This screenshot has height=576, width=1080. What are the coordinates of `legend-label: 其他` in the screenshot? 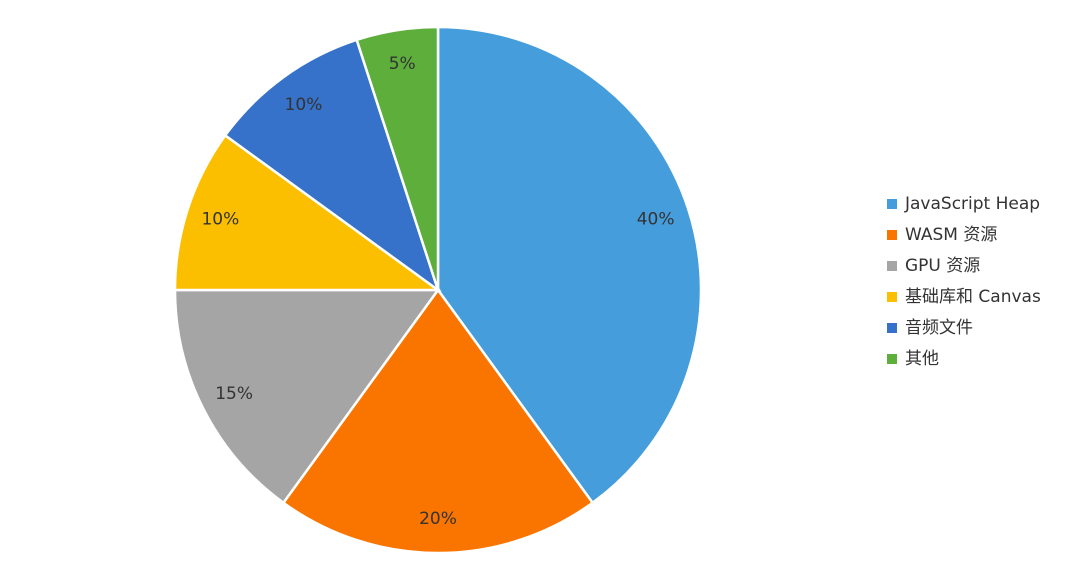 It's located at (922, 359).